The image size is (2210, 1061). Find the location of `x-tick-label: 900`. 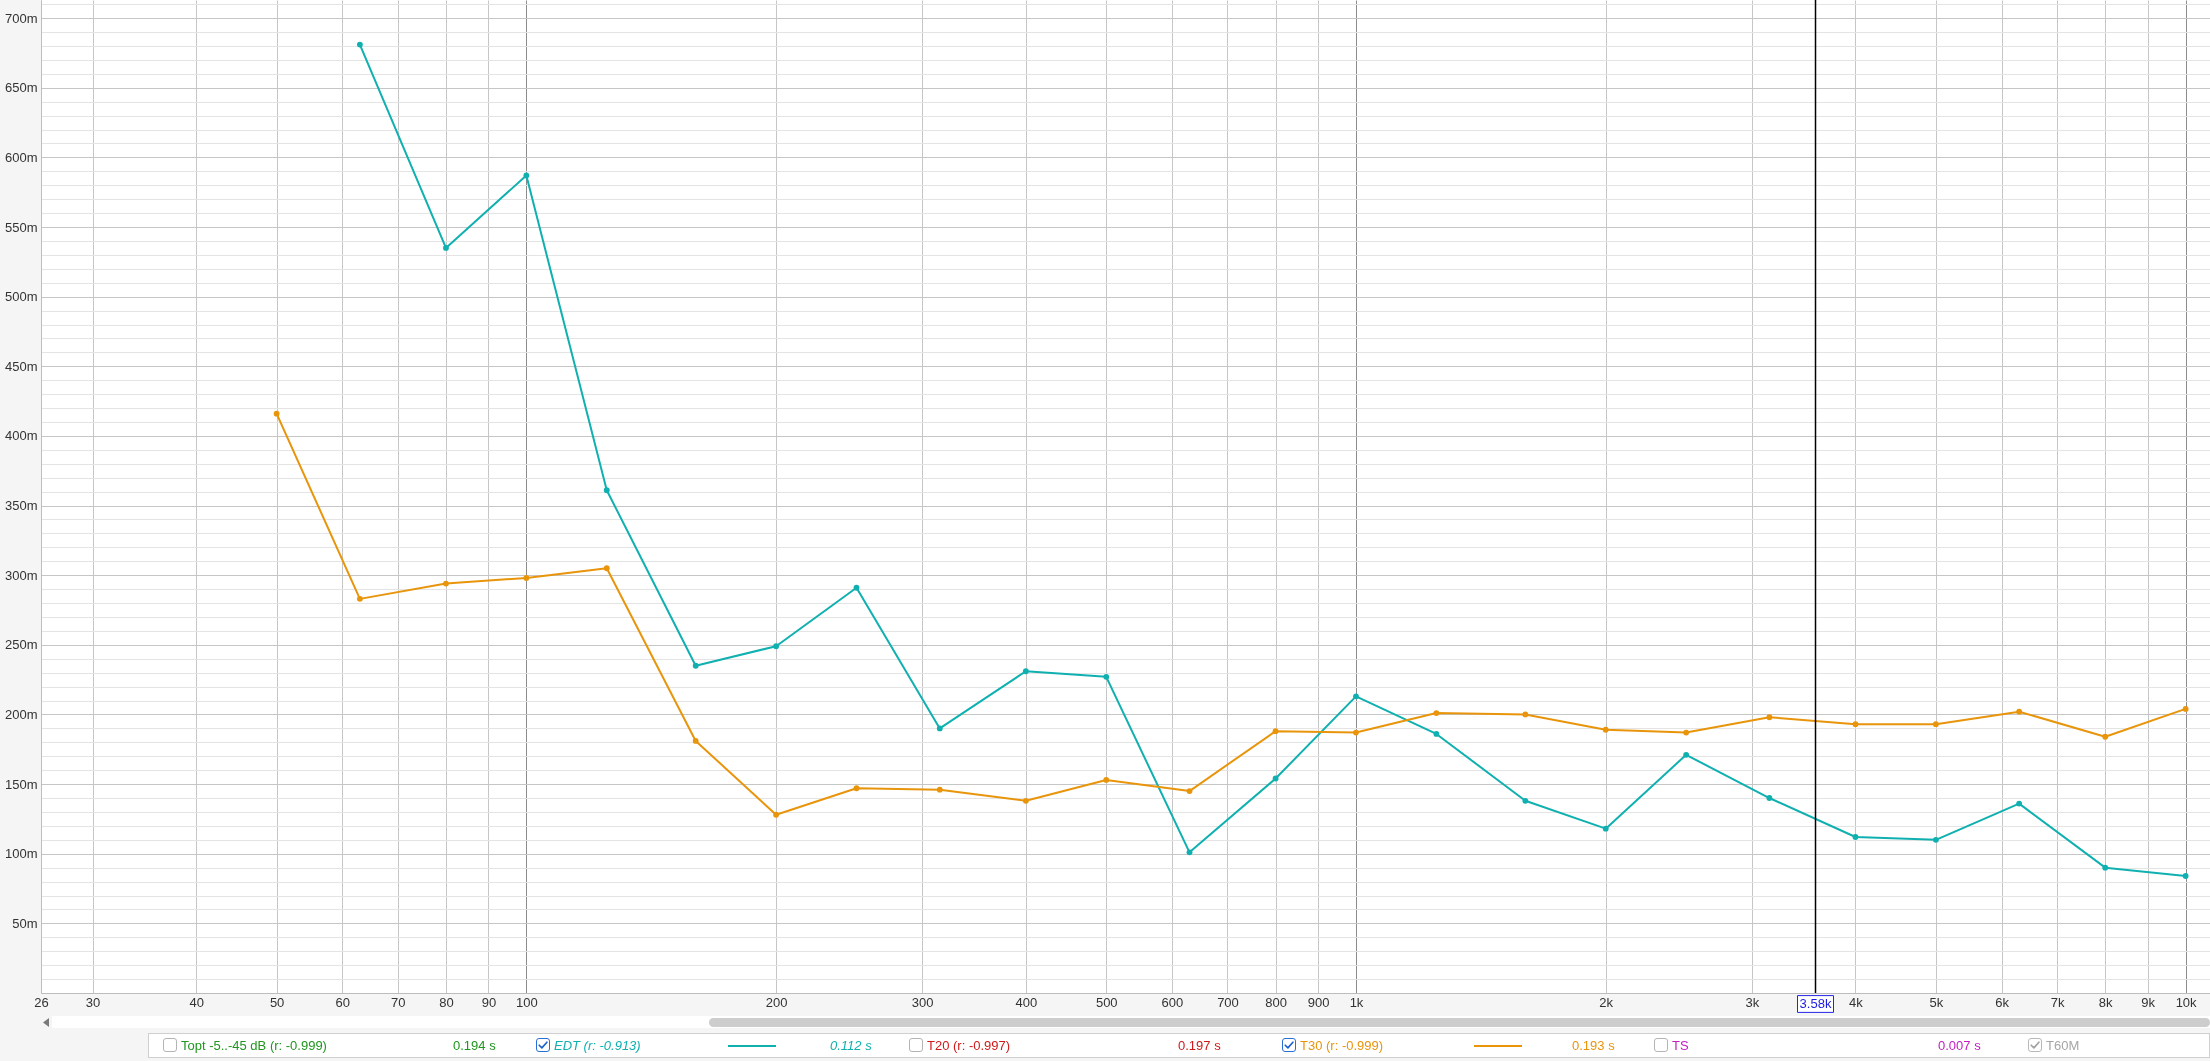

x-tick-label: 900 is located at coordinates (1318, 1002).